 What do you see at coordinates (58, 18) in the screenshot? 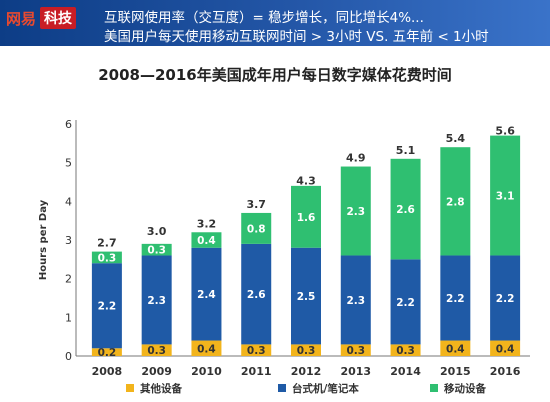
I see `logo-badge: 科技` at bounding box center [58, 18].